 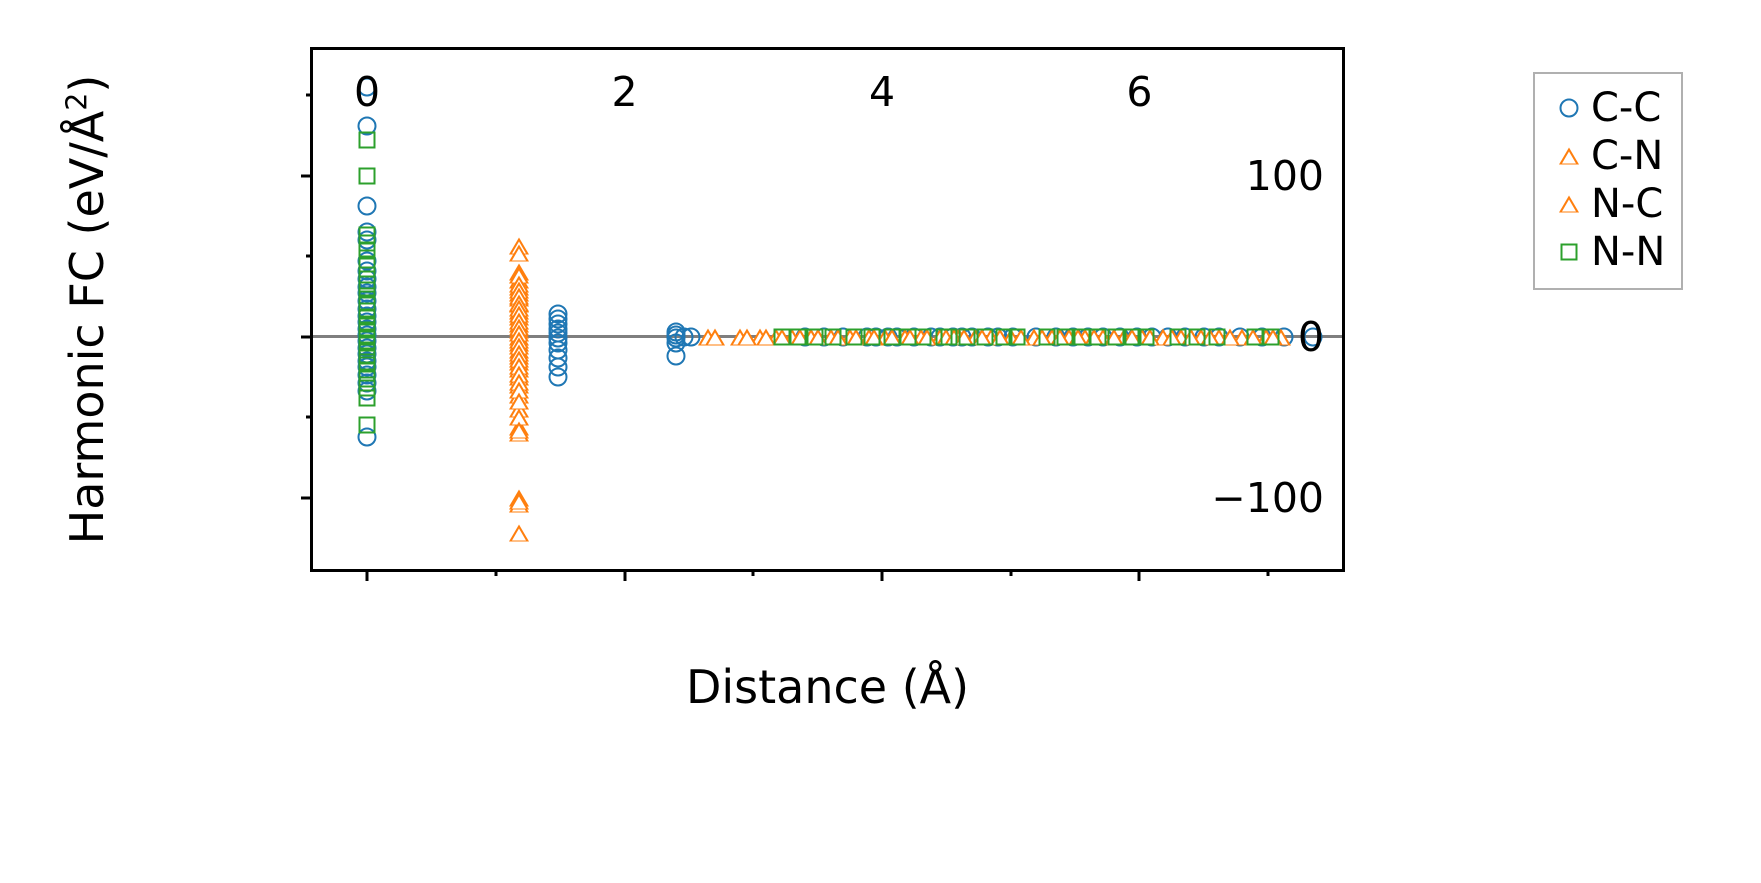 I want to click on y-tick-label-100: 100, so click(x=1284, y=175).